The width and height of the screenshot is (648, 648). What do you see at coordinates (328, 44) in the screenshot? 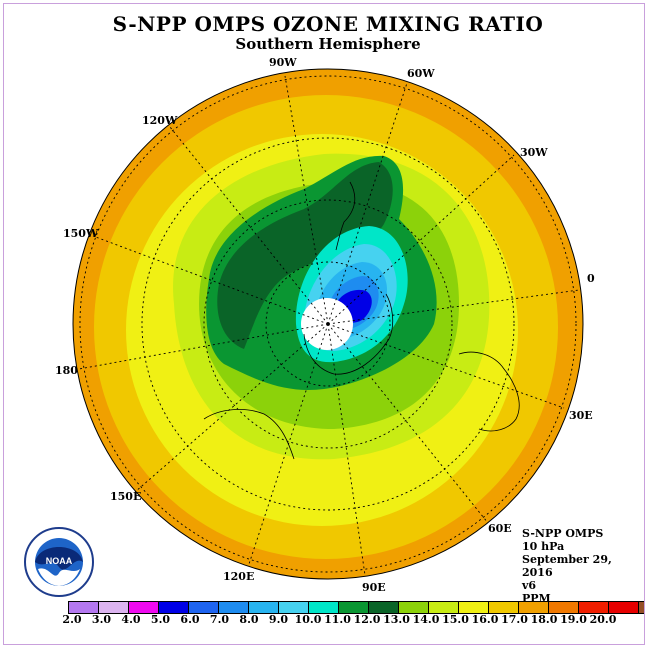
I see `page-subtitle: Southern Hemisphere` at bounding box center [328, 44].